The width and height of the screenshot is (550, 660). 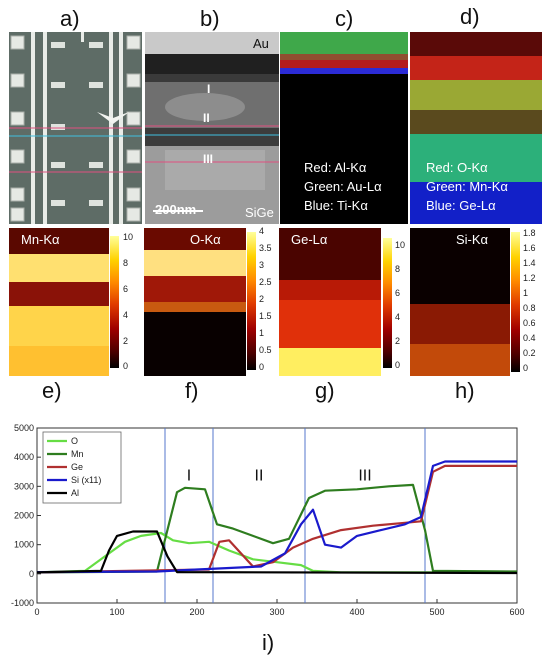 What do you see at coordinates (74, 441) in the screenshot?
I see `legend-label: O` at bounding box center [74, 441].